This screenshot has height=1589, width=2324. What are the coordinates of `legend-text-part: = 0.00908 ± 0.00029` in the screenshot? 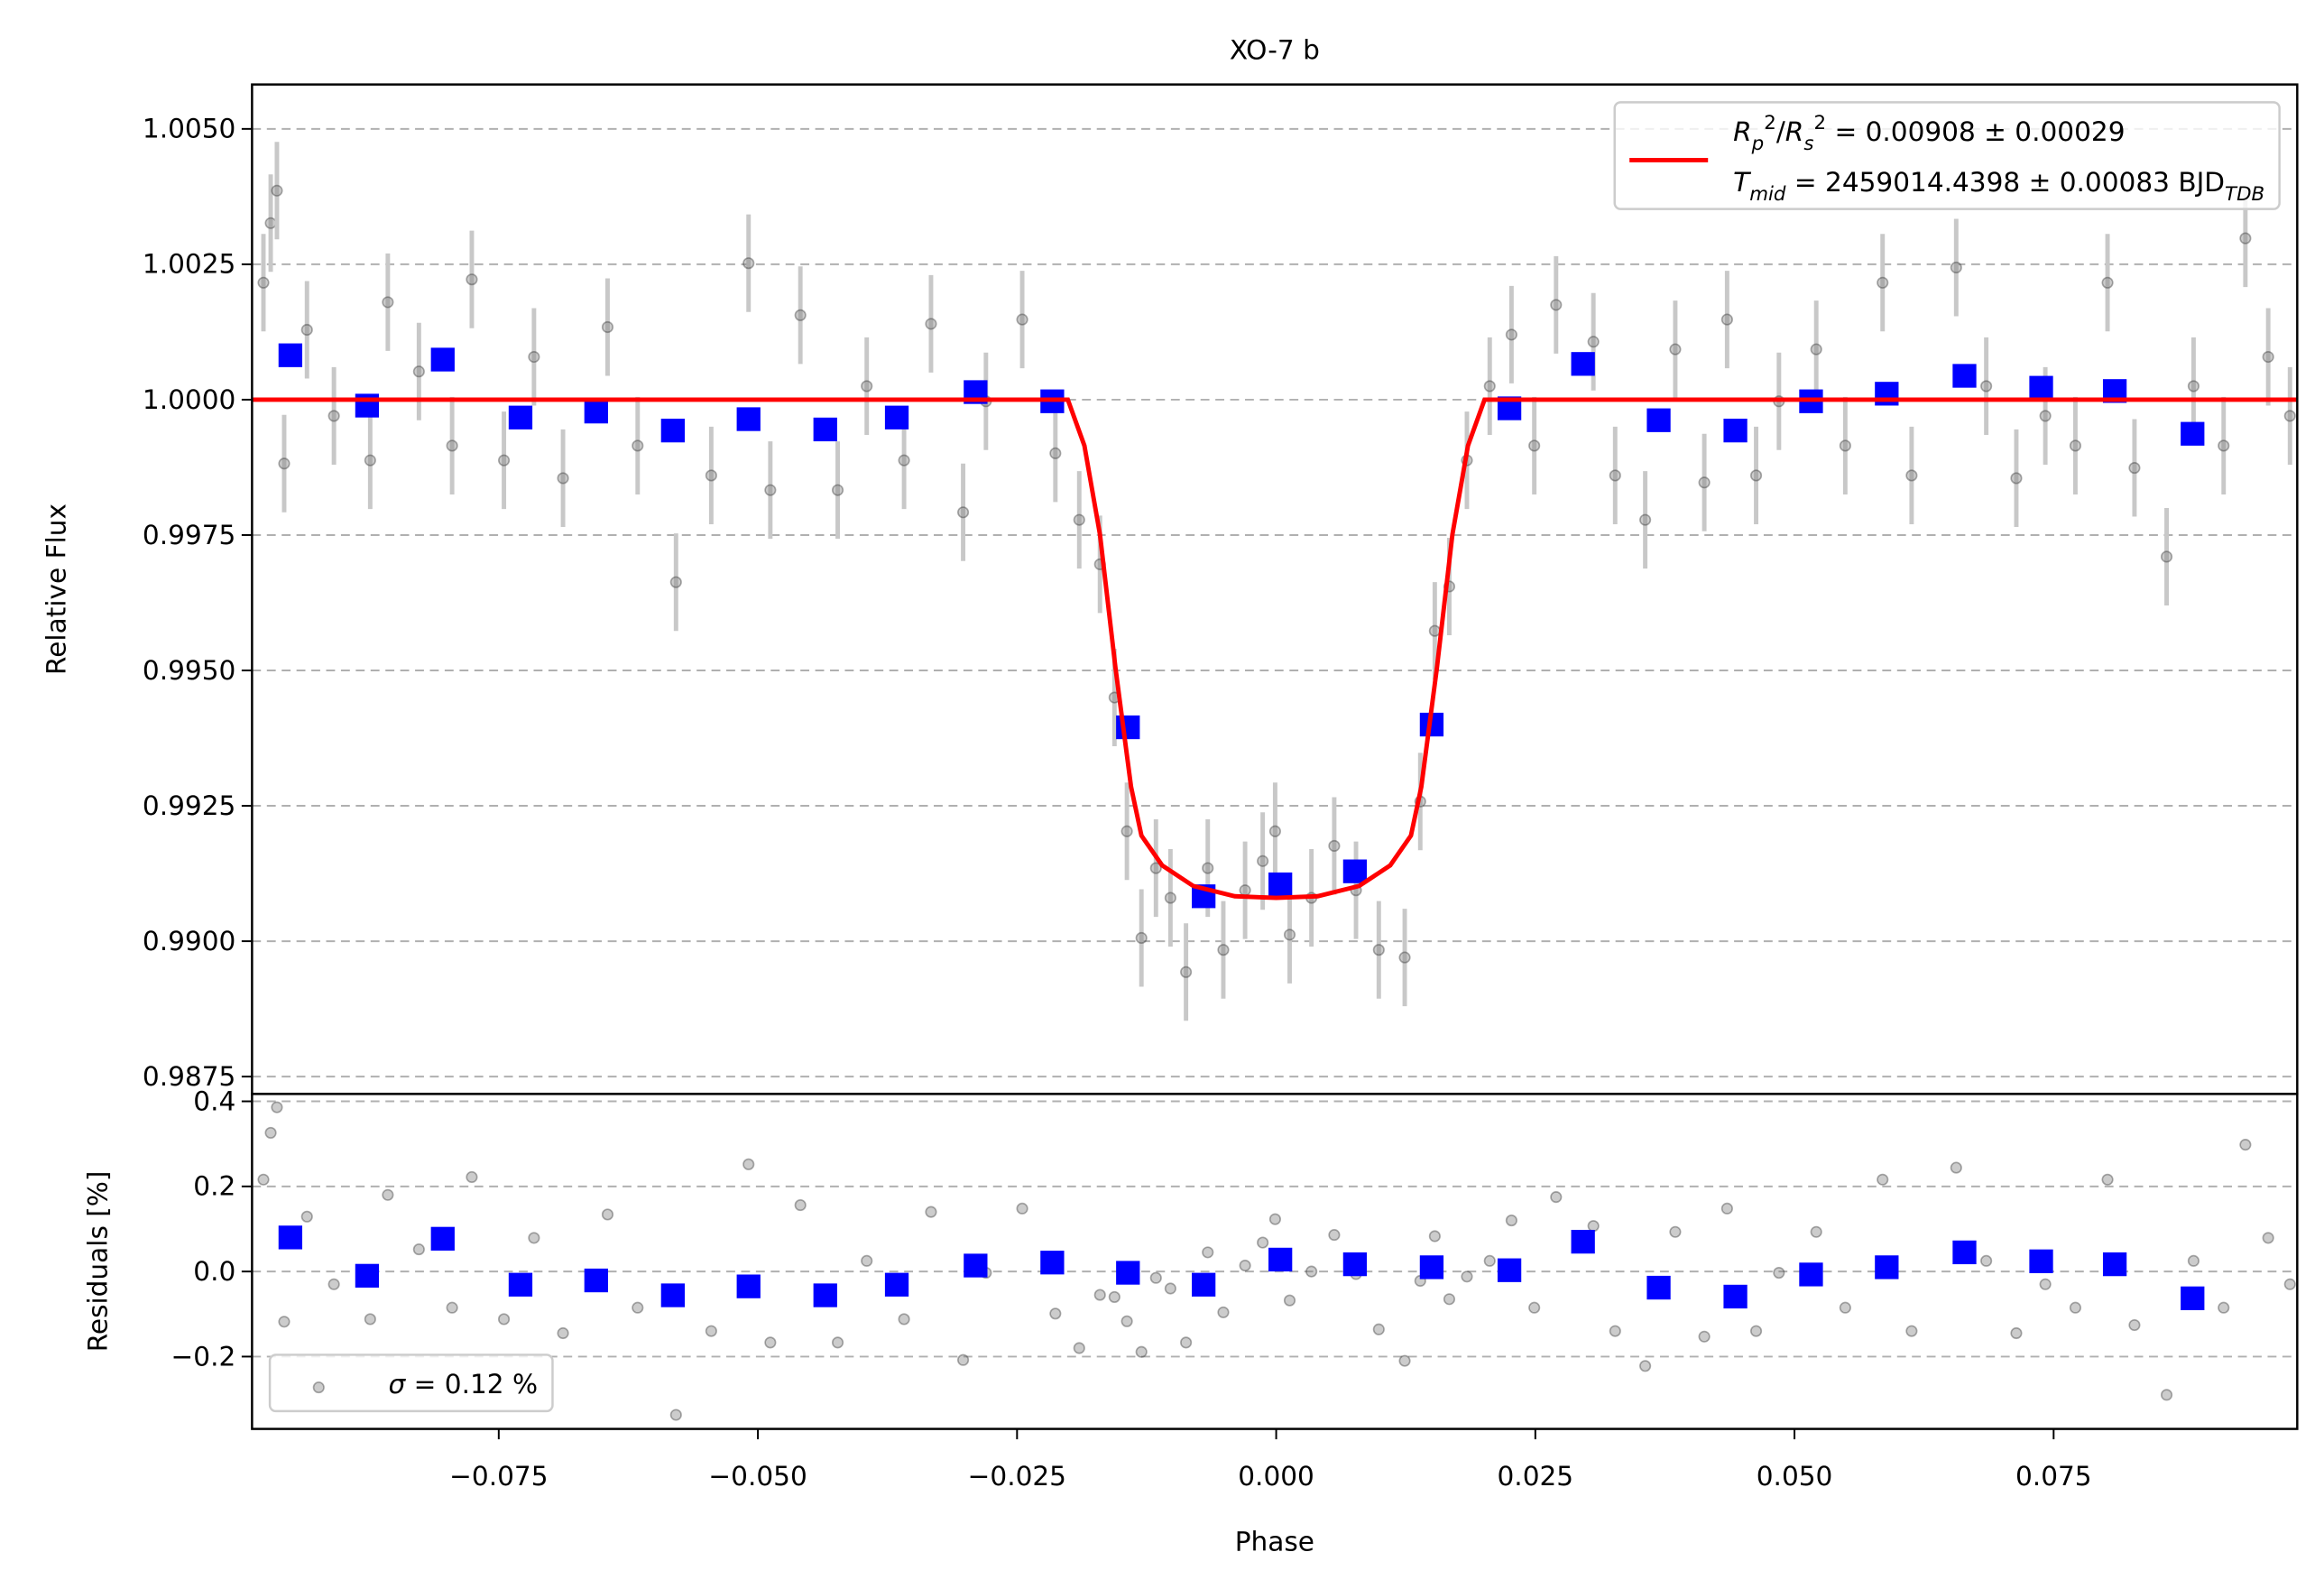 It's located at (1975, 132).